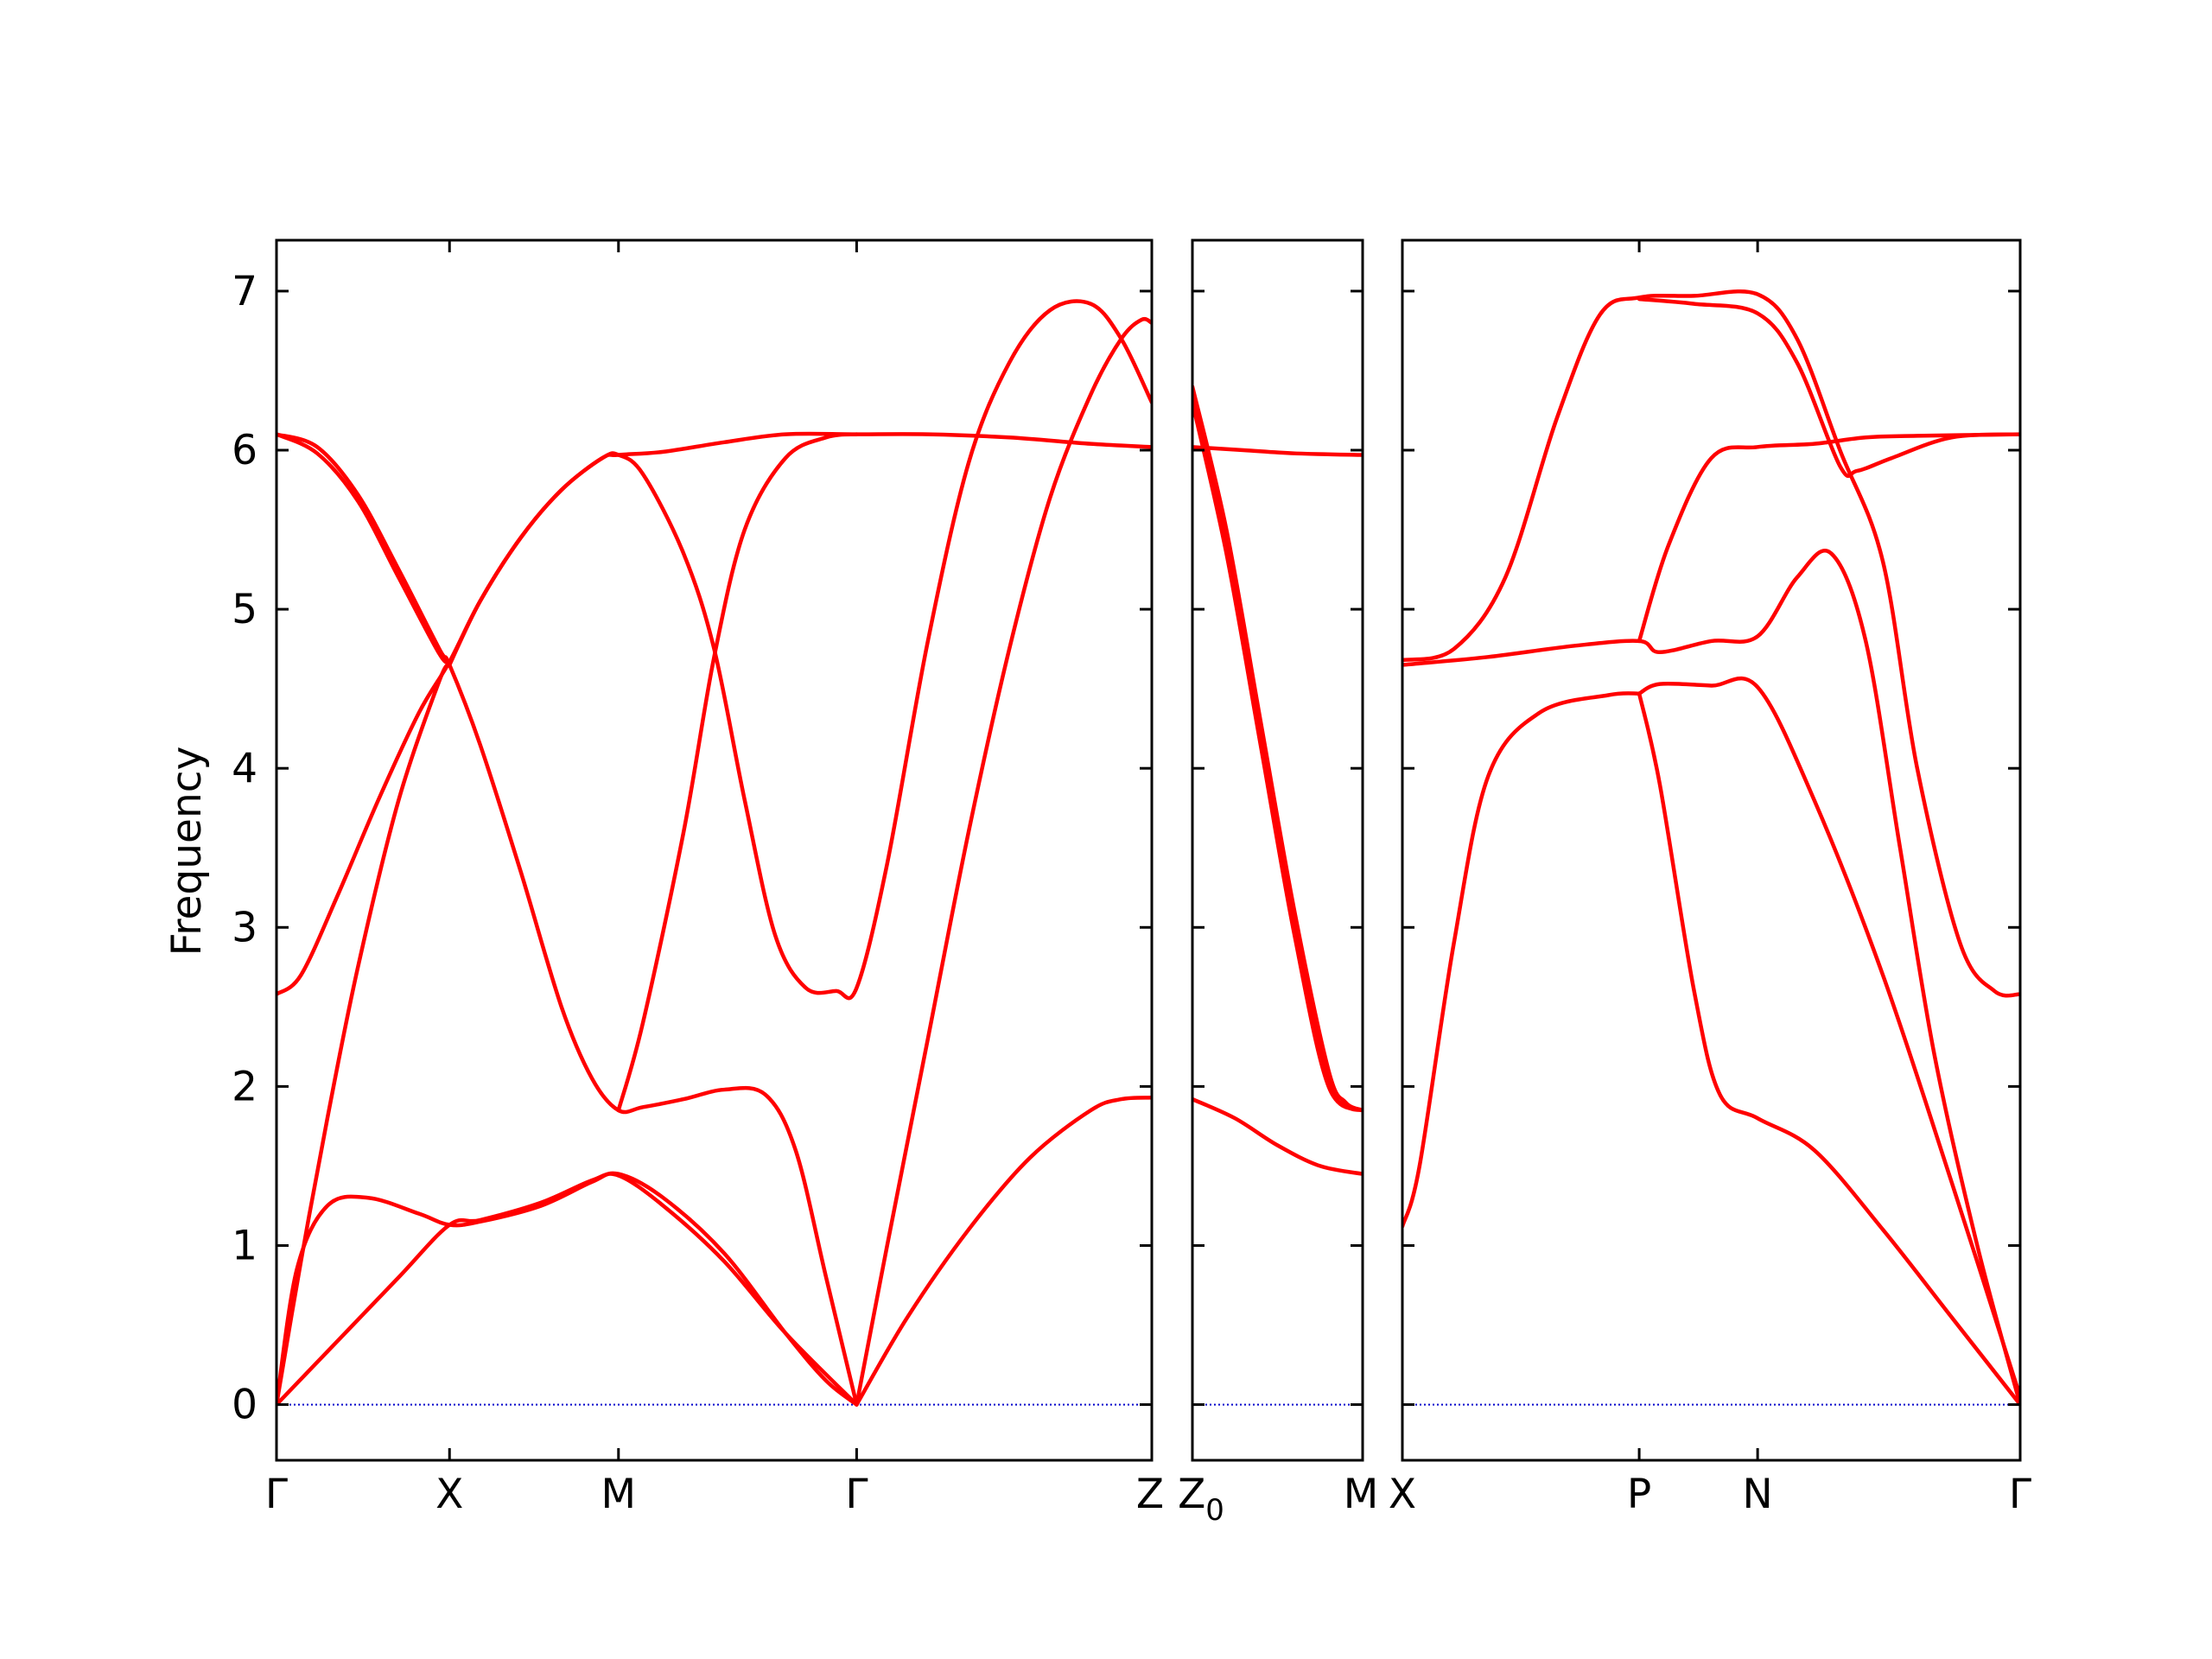 The height and width of the screenshot is (1659, 2212). I want to click on y-tick-label: 3, so click(244, 928).